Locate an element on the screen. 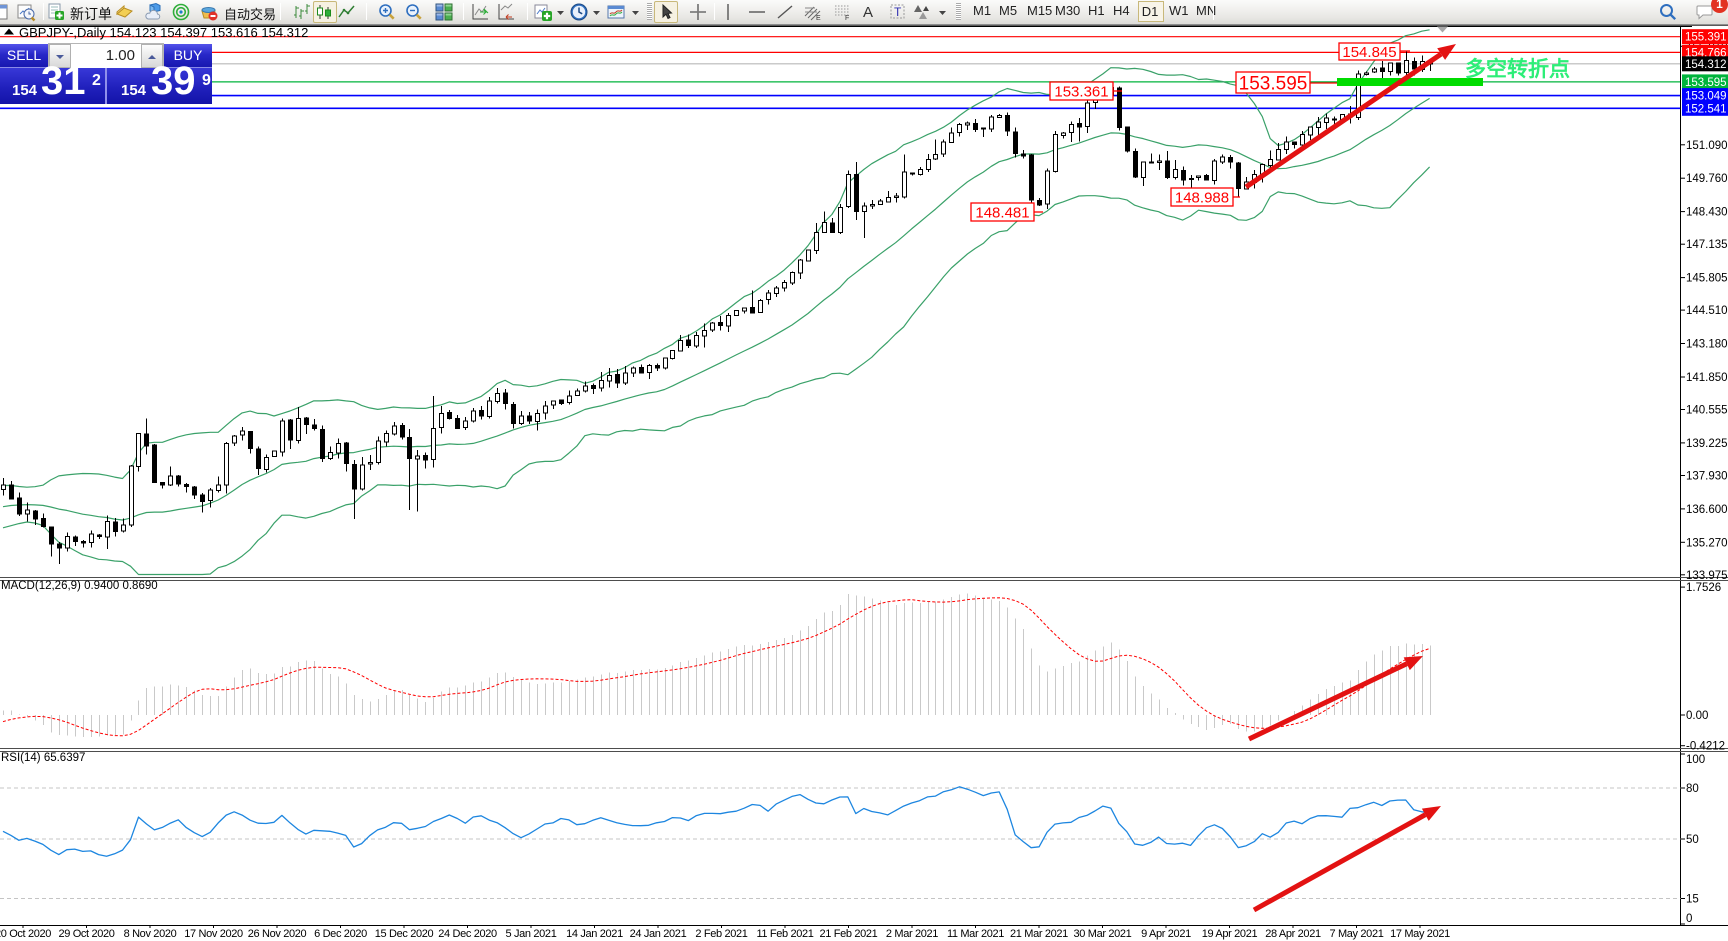 Image resolution: width=1728 pixels, height=941 pixels. svg-text: 136.600 is located at coordinates (1707, 510).